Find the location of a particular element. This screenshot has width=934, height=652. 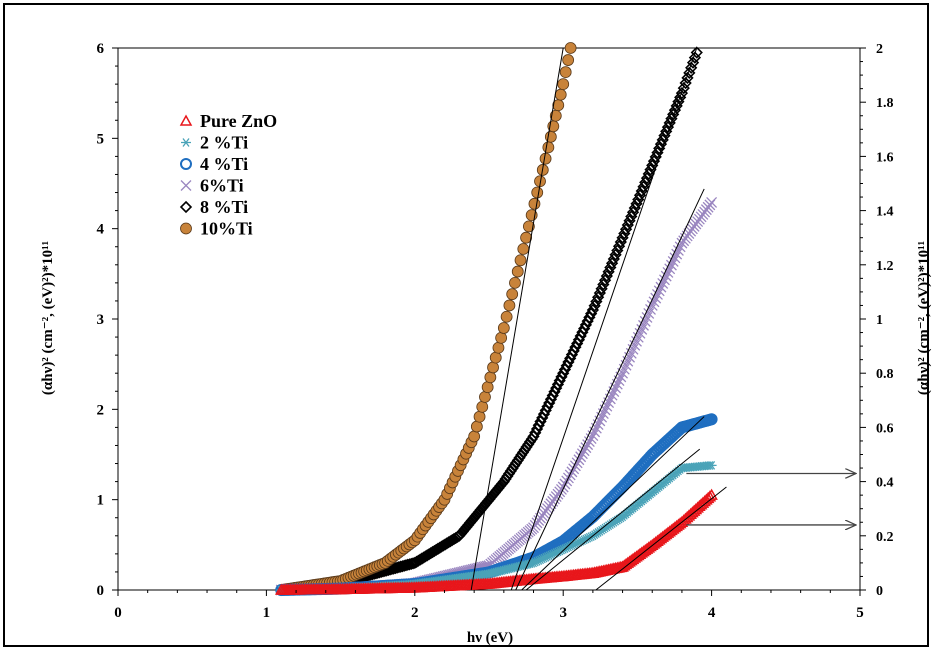

y2-tick-label: 1.6 is located at coordinates (885, 157).